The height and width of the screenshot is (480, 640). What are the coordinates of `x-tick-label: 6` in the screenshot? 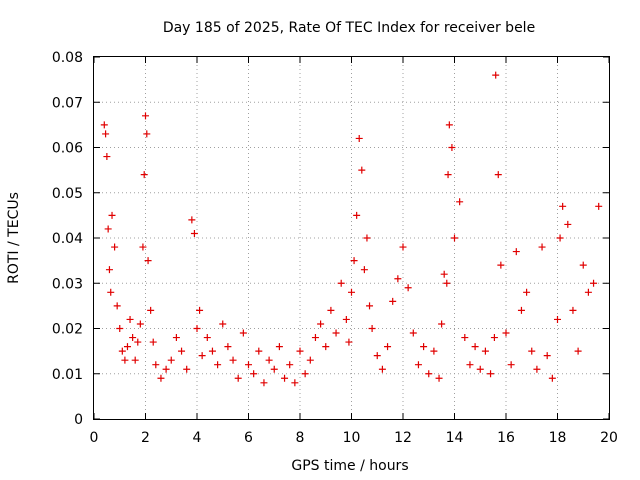 It's located at (248, 438).